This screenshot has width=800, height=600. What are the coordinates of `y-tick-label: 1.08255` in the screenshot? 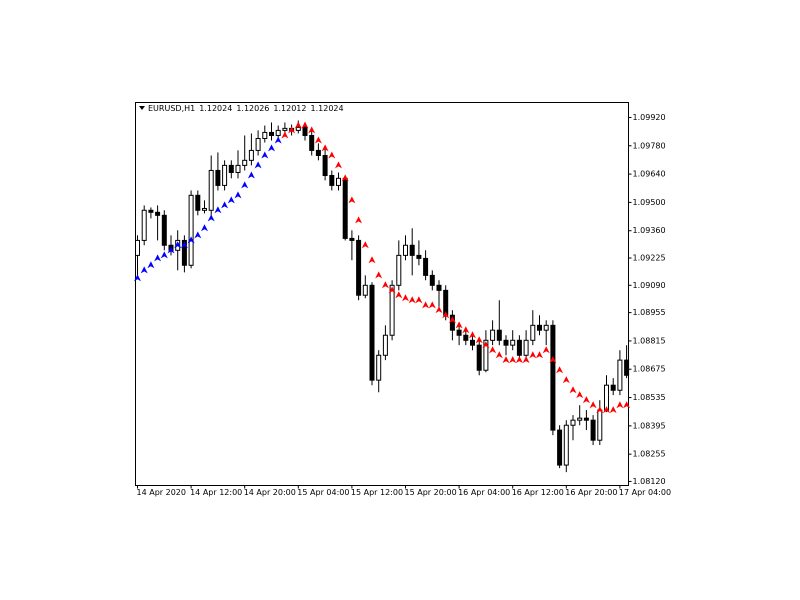 It's located at (649, 454).